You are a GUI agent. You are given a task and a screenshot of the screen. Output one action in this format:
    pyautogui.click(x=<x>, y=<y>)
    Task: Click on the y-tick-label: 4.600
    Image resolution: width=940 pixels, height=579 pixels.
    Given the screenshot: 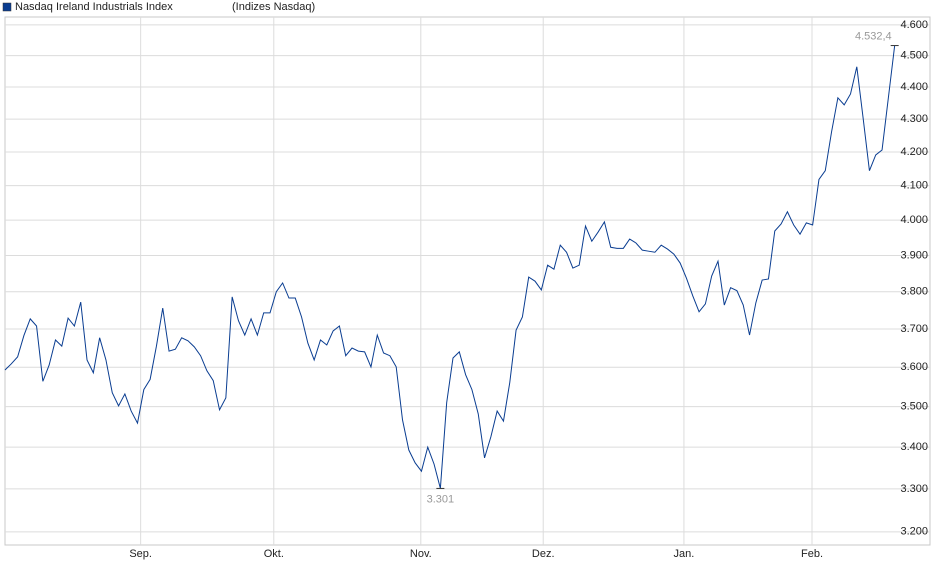 What is the action you would take?
    pyautogui.click(x=914, y=25)
    